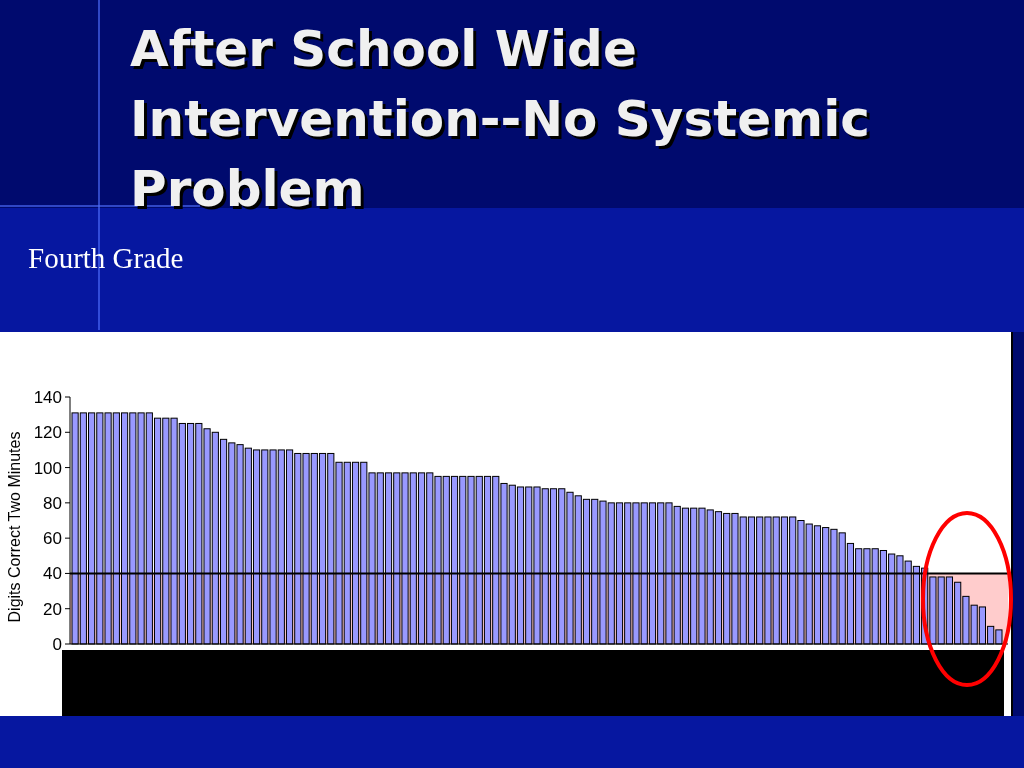  What do you see at coordinates (14, 527) in the screenshot?
I see `y-axis-title: Digits Correct Two Minutes` at bounding box center [14, 527].